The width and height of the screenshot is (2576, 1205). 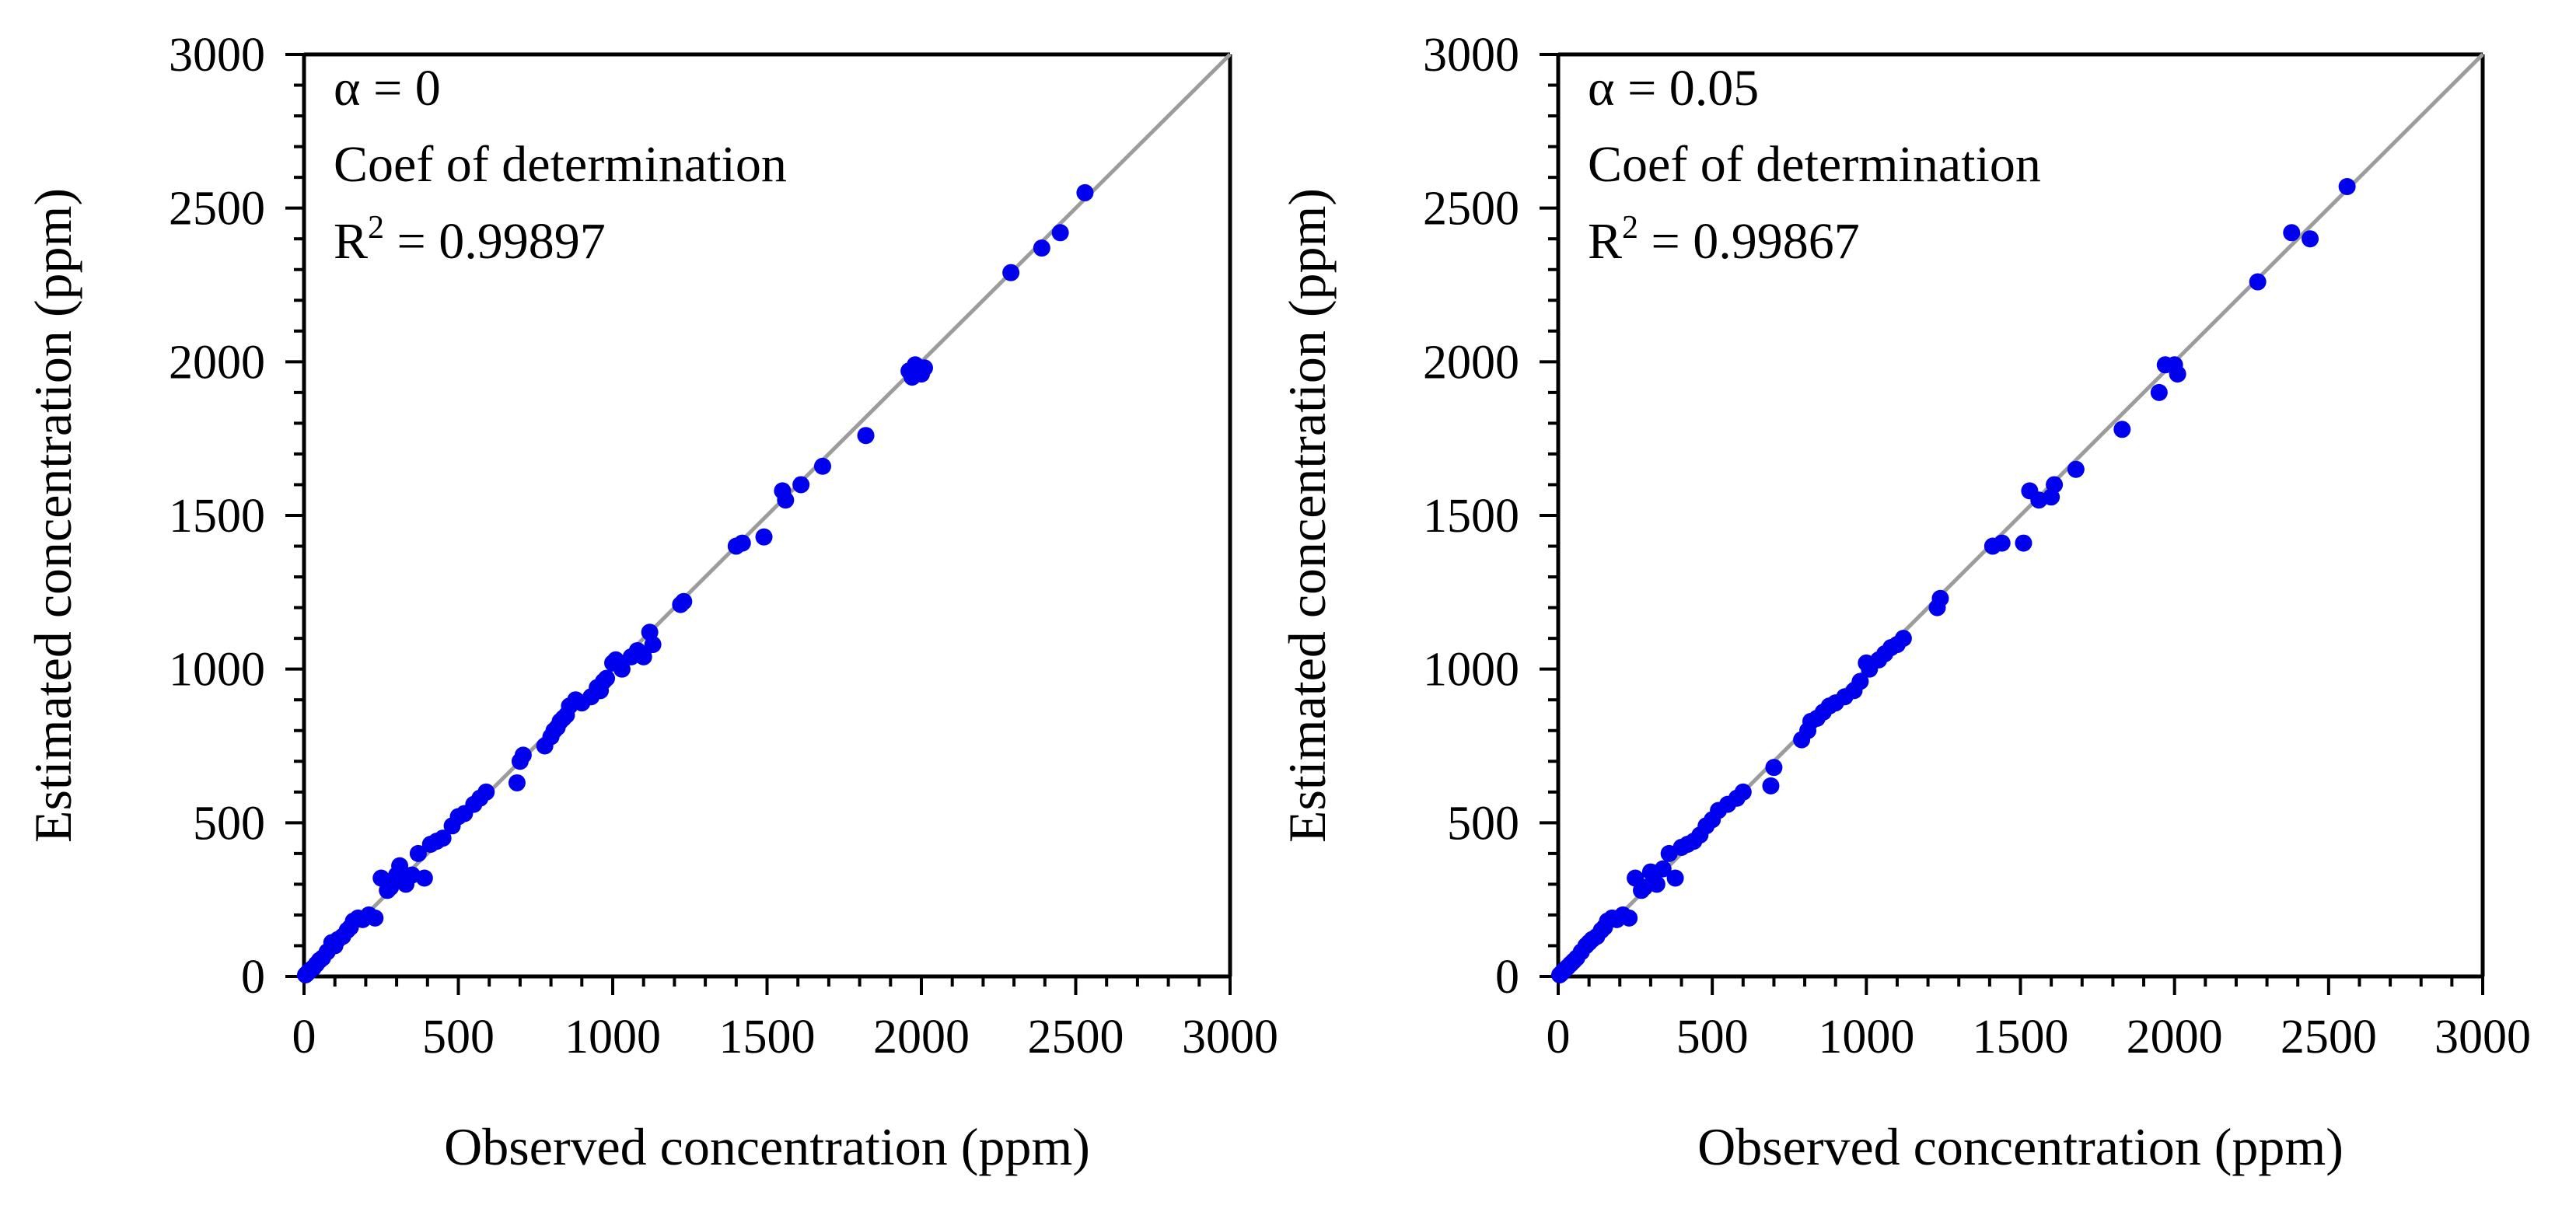 What do you see at coordinates (1673, 89) in the screenshot?
I see `alpha-annotation: α = 0.05` at bounding box center [1673, 89].